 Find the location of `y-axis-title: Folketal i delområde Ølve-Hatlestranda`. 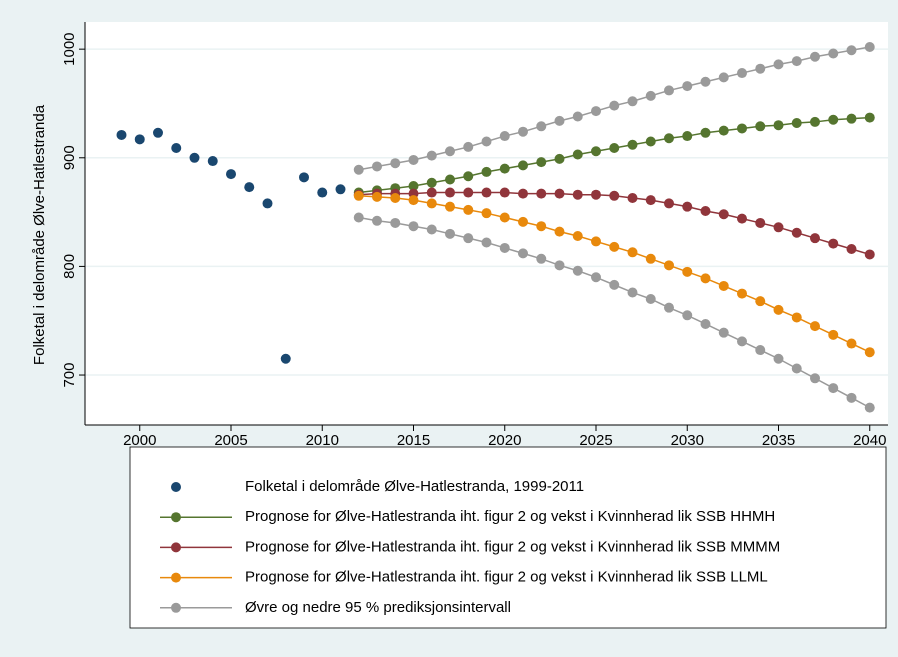

y-axis-title: Folketal i delområde Ølve-Hatlestranda is located at coordinates (39, 234).